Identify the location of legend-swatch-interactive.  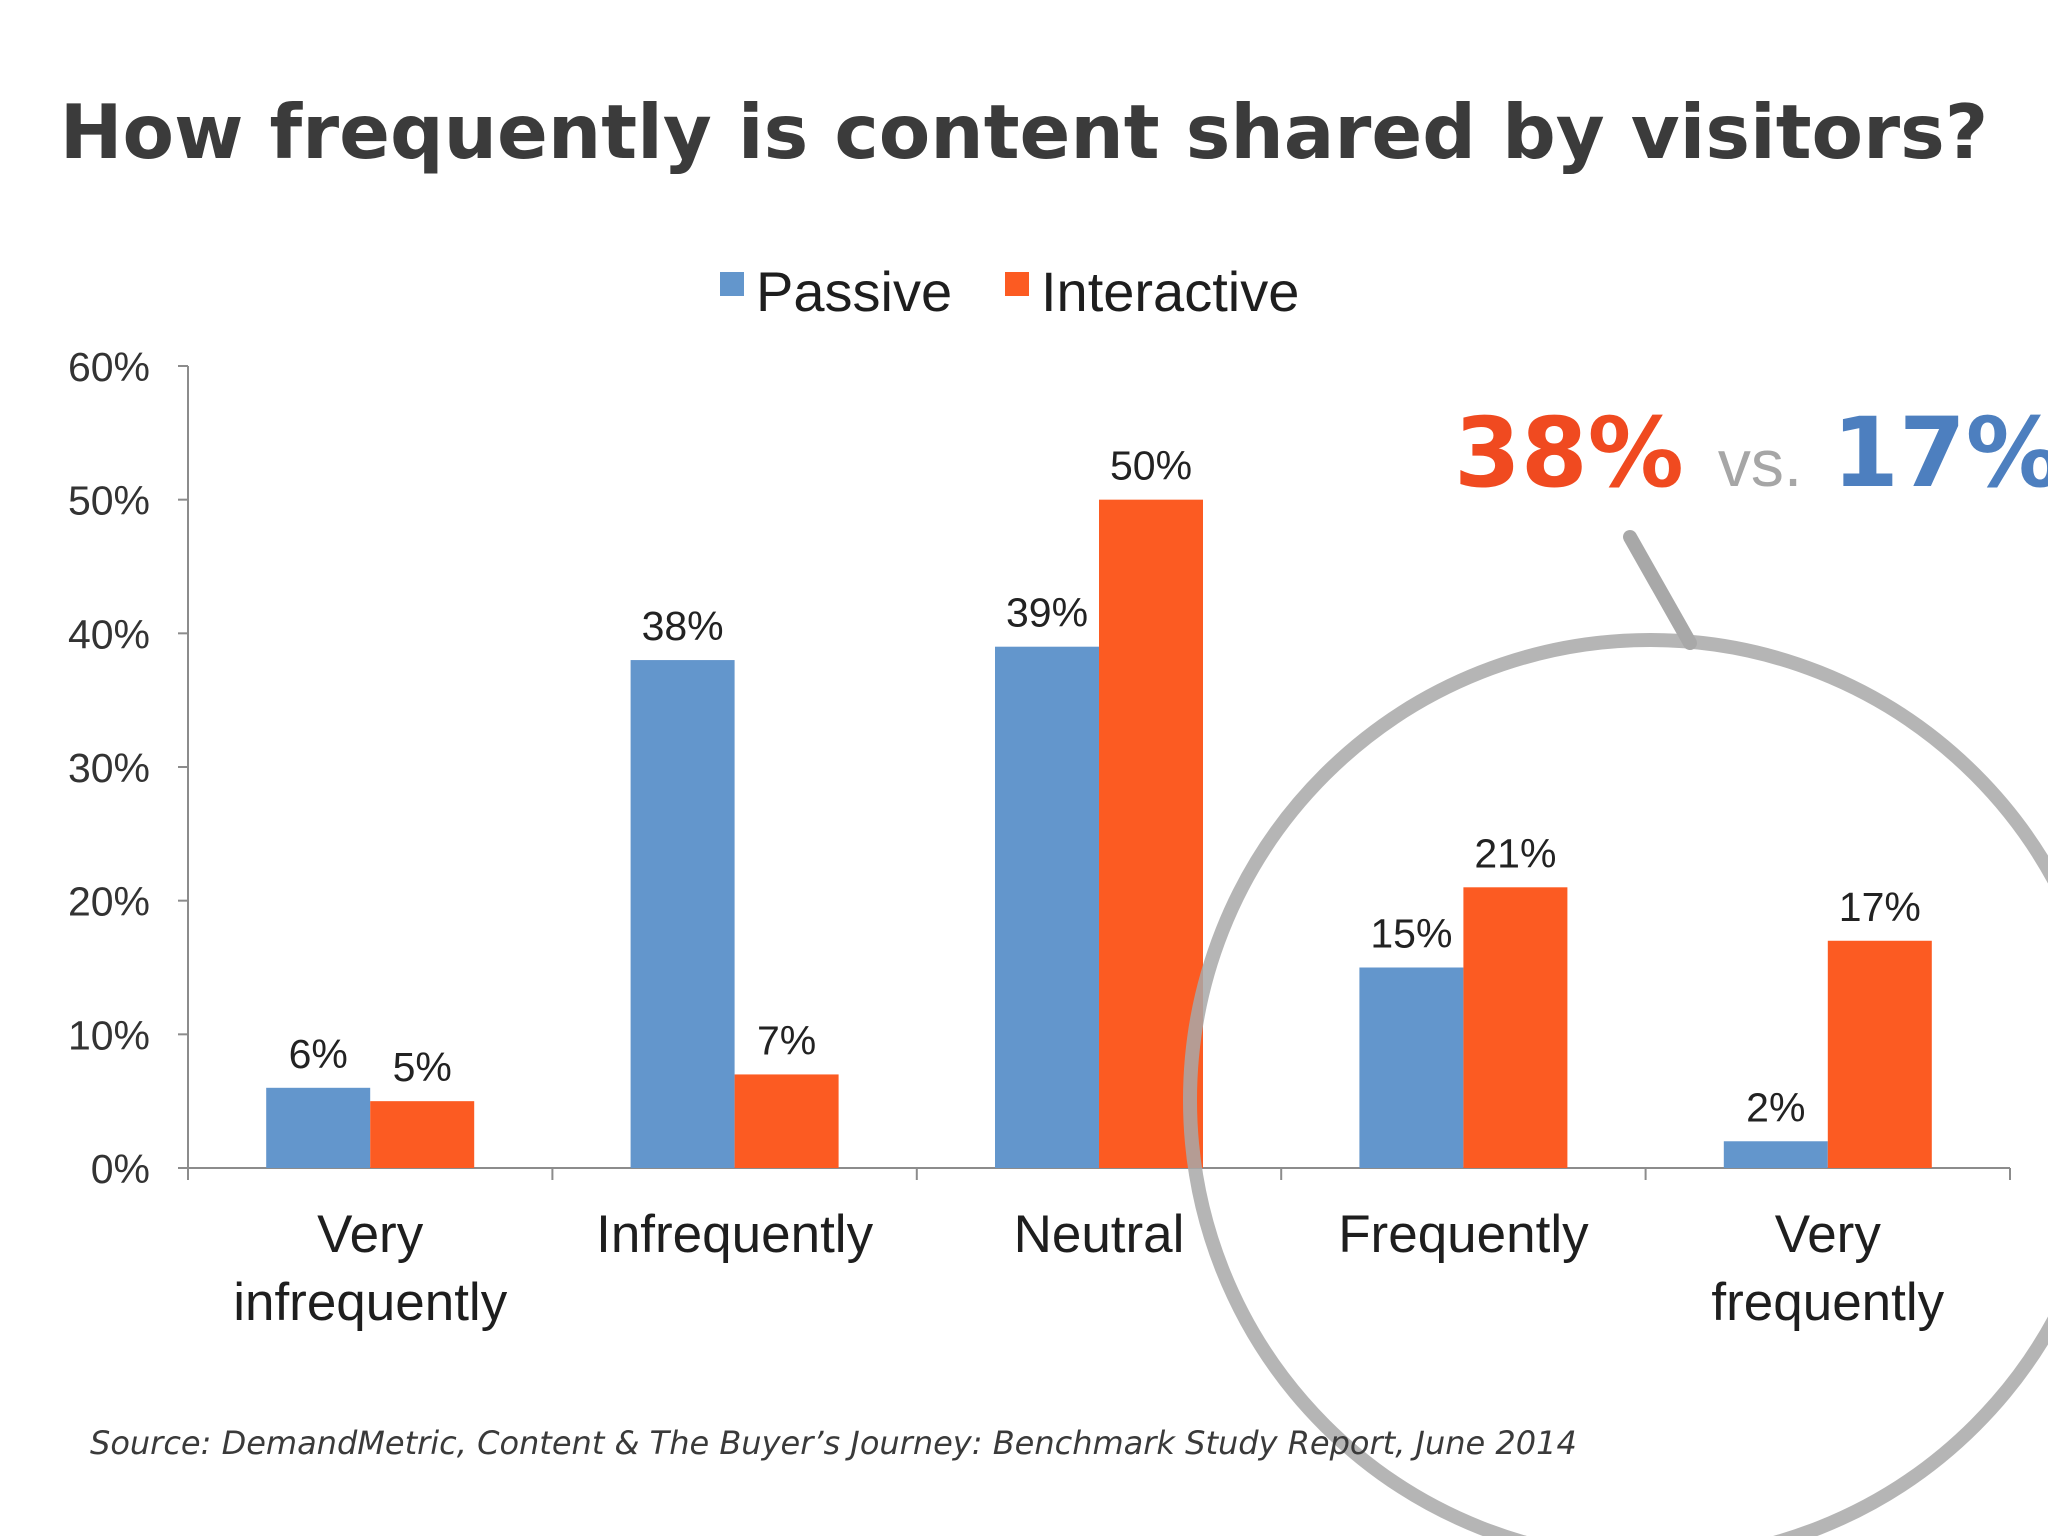
(1017, 284).